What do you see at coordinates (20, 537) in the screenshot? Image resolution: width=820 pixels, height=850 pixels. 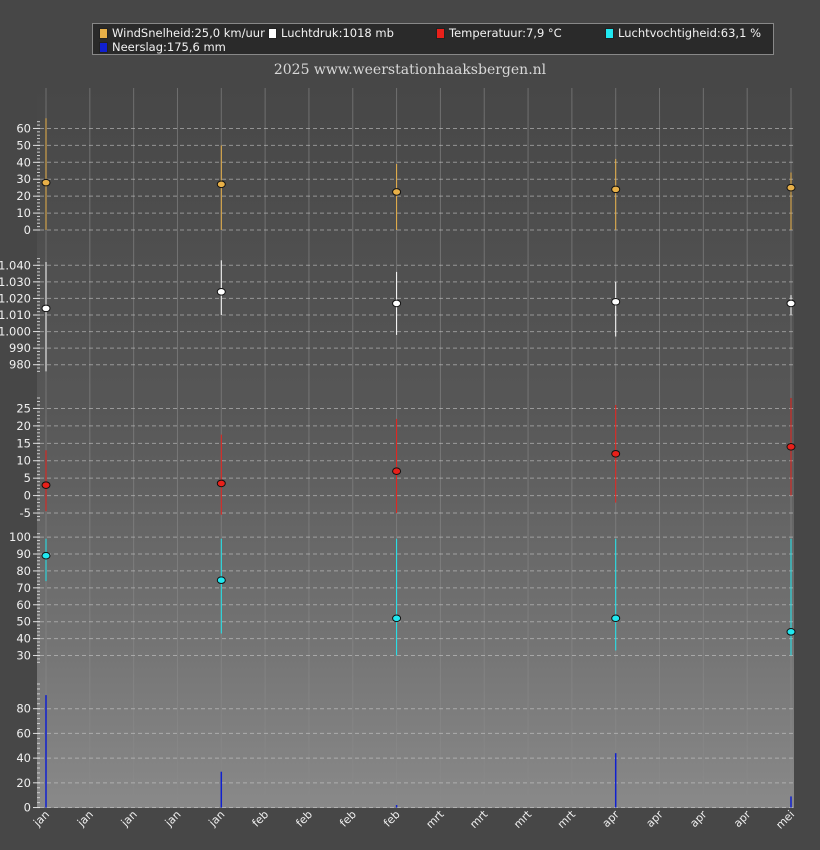 I see `y-tick-label: 100` at bounding box center [20, 537].